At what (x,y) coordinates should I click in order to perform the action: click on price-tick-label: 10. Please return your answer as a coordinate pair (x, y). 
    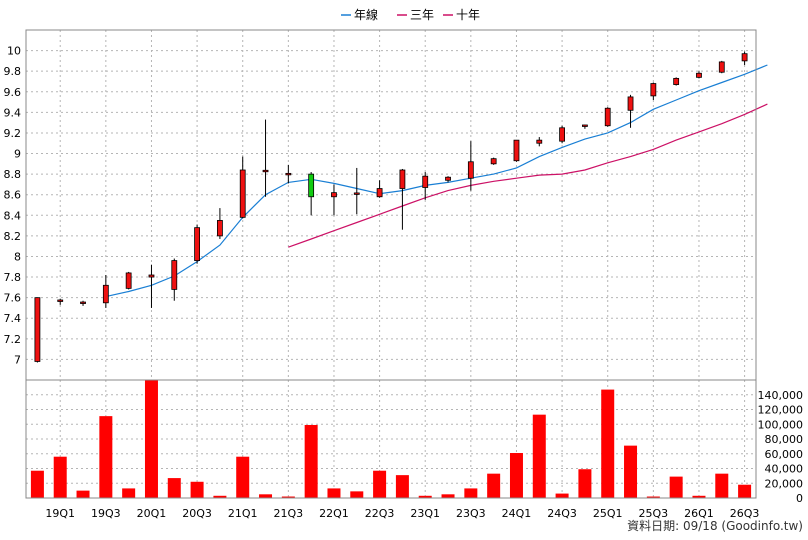
    Looking at the image, I should click on (14, 51).